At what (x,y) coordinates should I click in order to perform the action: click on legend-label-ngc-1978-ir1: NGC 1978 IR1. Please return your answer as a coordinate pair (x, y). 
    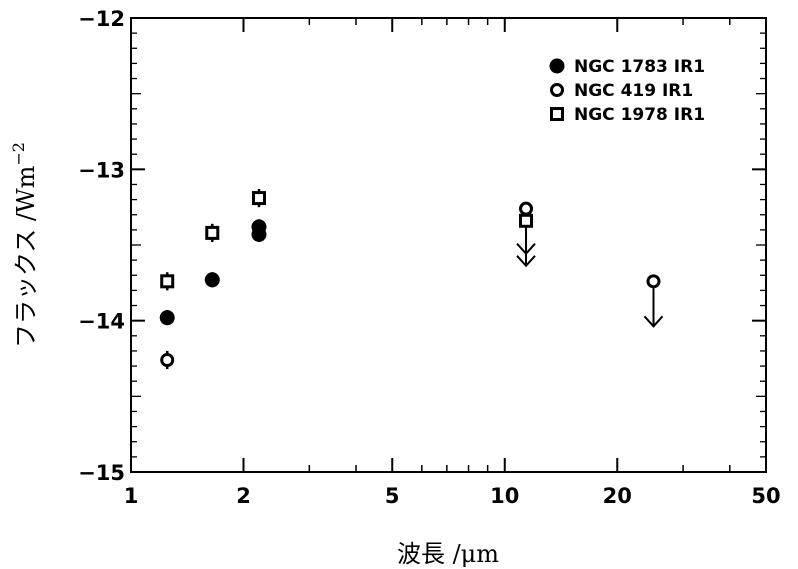
    Looking at the image, I should click on (639, 115).